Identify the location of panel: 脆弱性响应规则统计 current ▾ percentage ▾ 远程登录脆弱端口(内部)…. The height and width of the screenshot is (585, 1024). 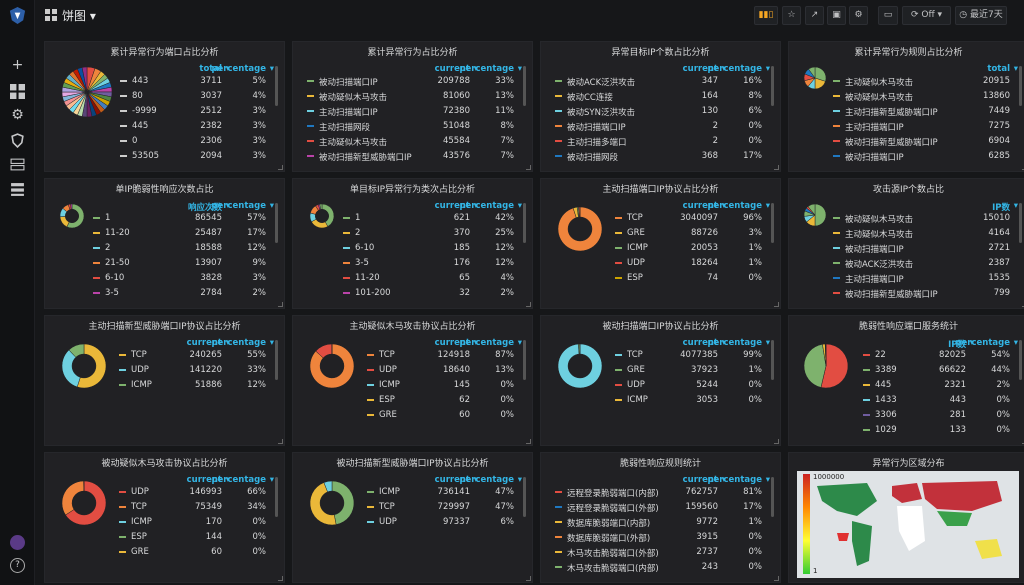
(660, 517).